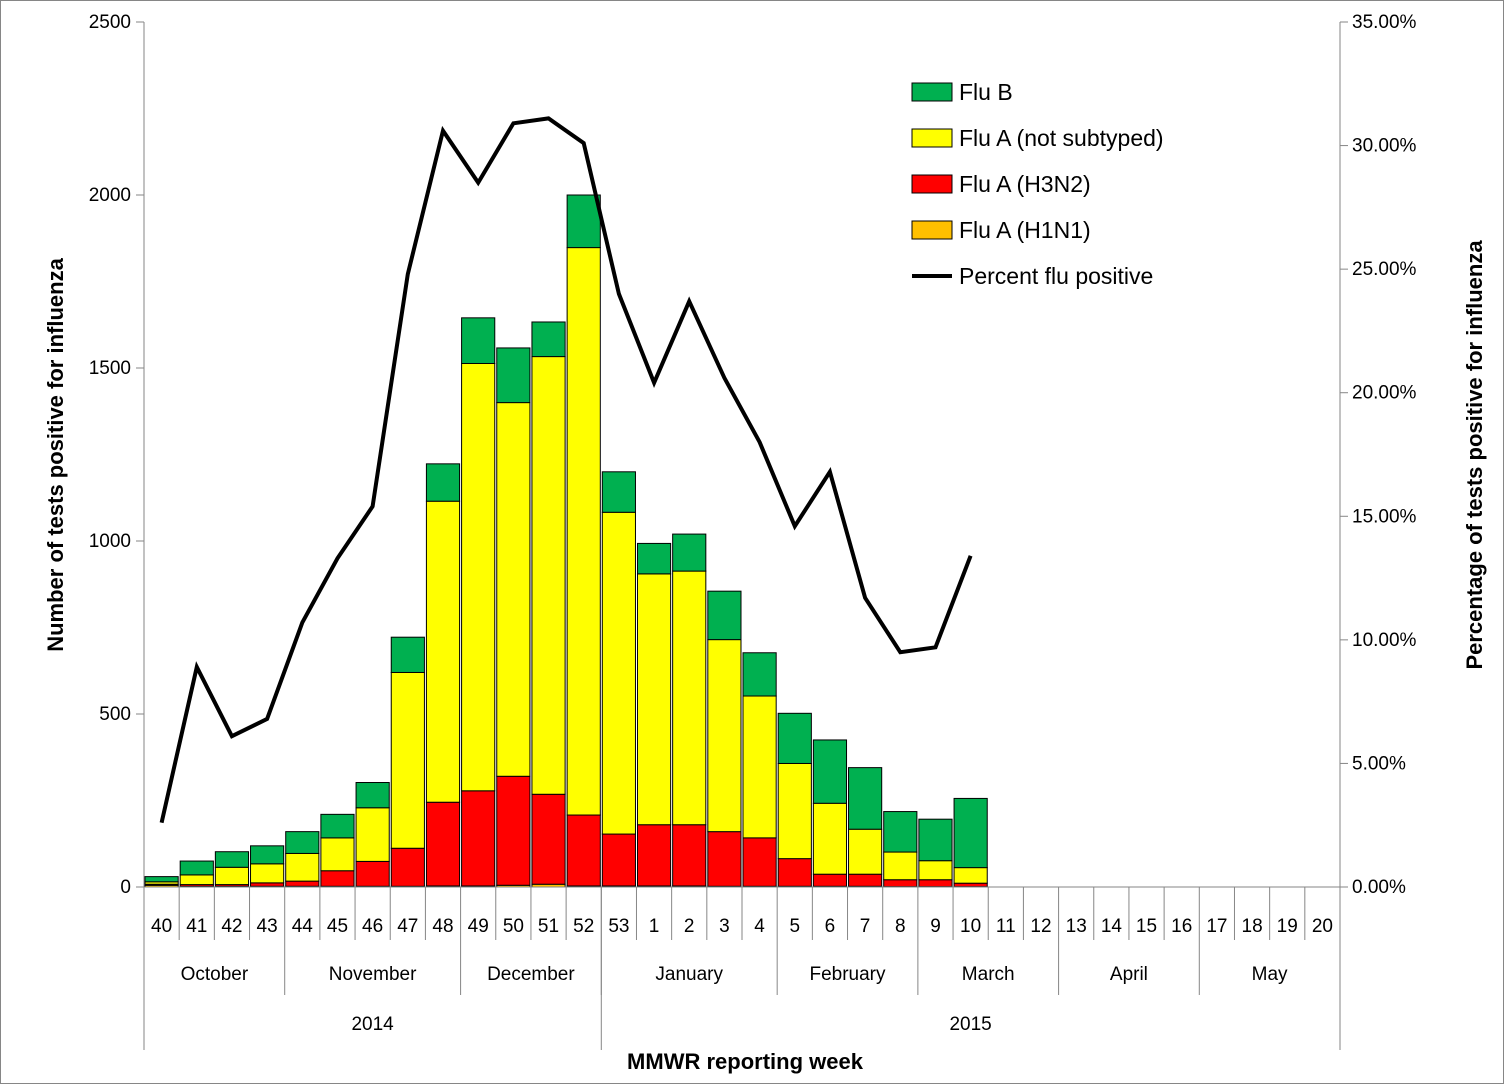 Image resolution: width=1504 pixels, height=1089 pixels. Describe the element at coordinates (110, 22) in the screenshot. I see `y-tick-label: 2500` at that location.